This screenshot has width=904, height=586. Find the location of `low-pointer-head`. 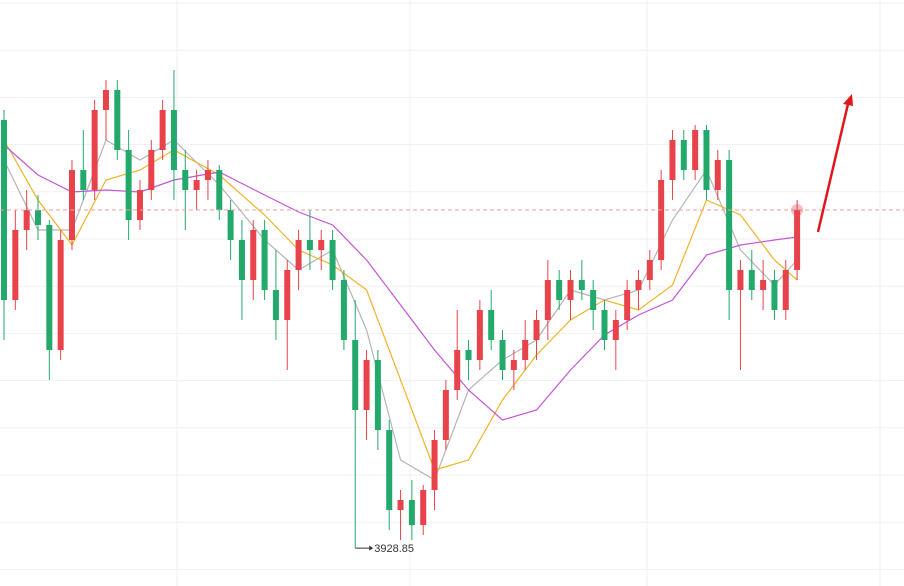

low-pointer-head is located at coordinates (371, 548).